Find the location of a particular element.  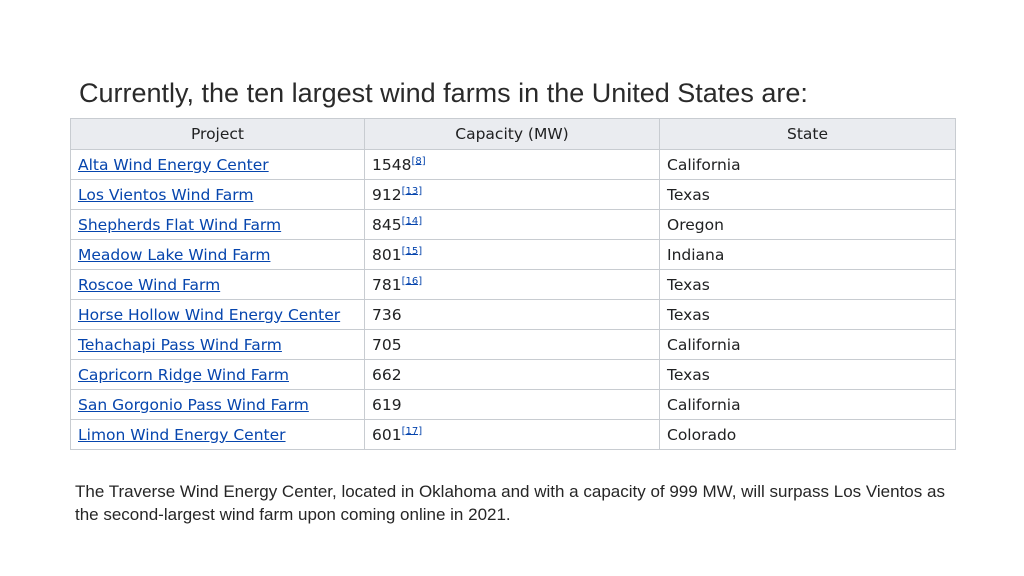

capacity-value: 601 is located at coordinates (387, 434).